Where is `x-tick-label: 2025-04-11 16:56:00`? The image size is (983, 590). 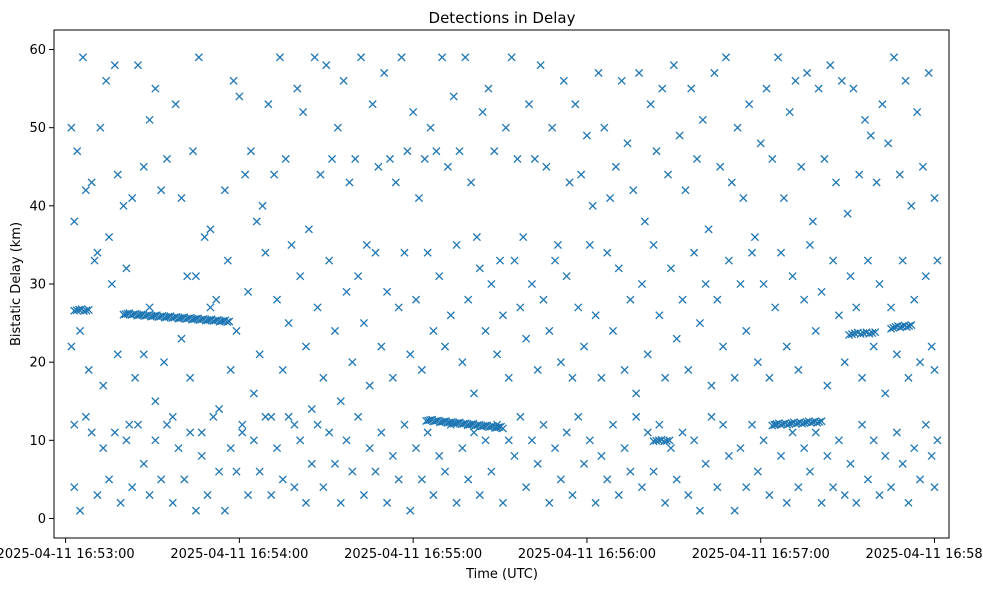
x-tick-label: 2025-04-11 16:56:00 is located at coordinates (587, 554).